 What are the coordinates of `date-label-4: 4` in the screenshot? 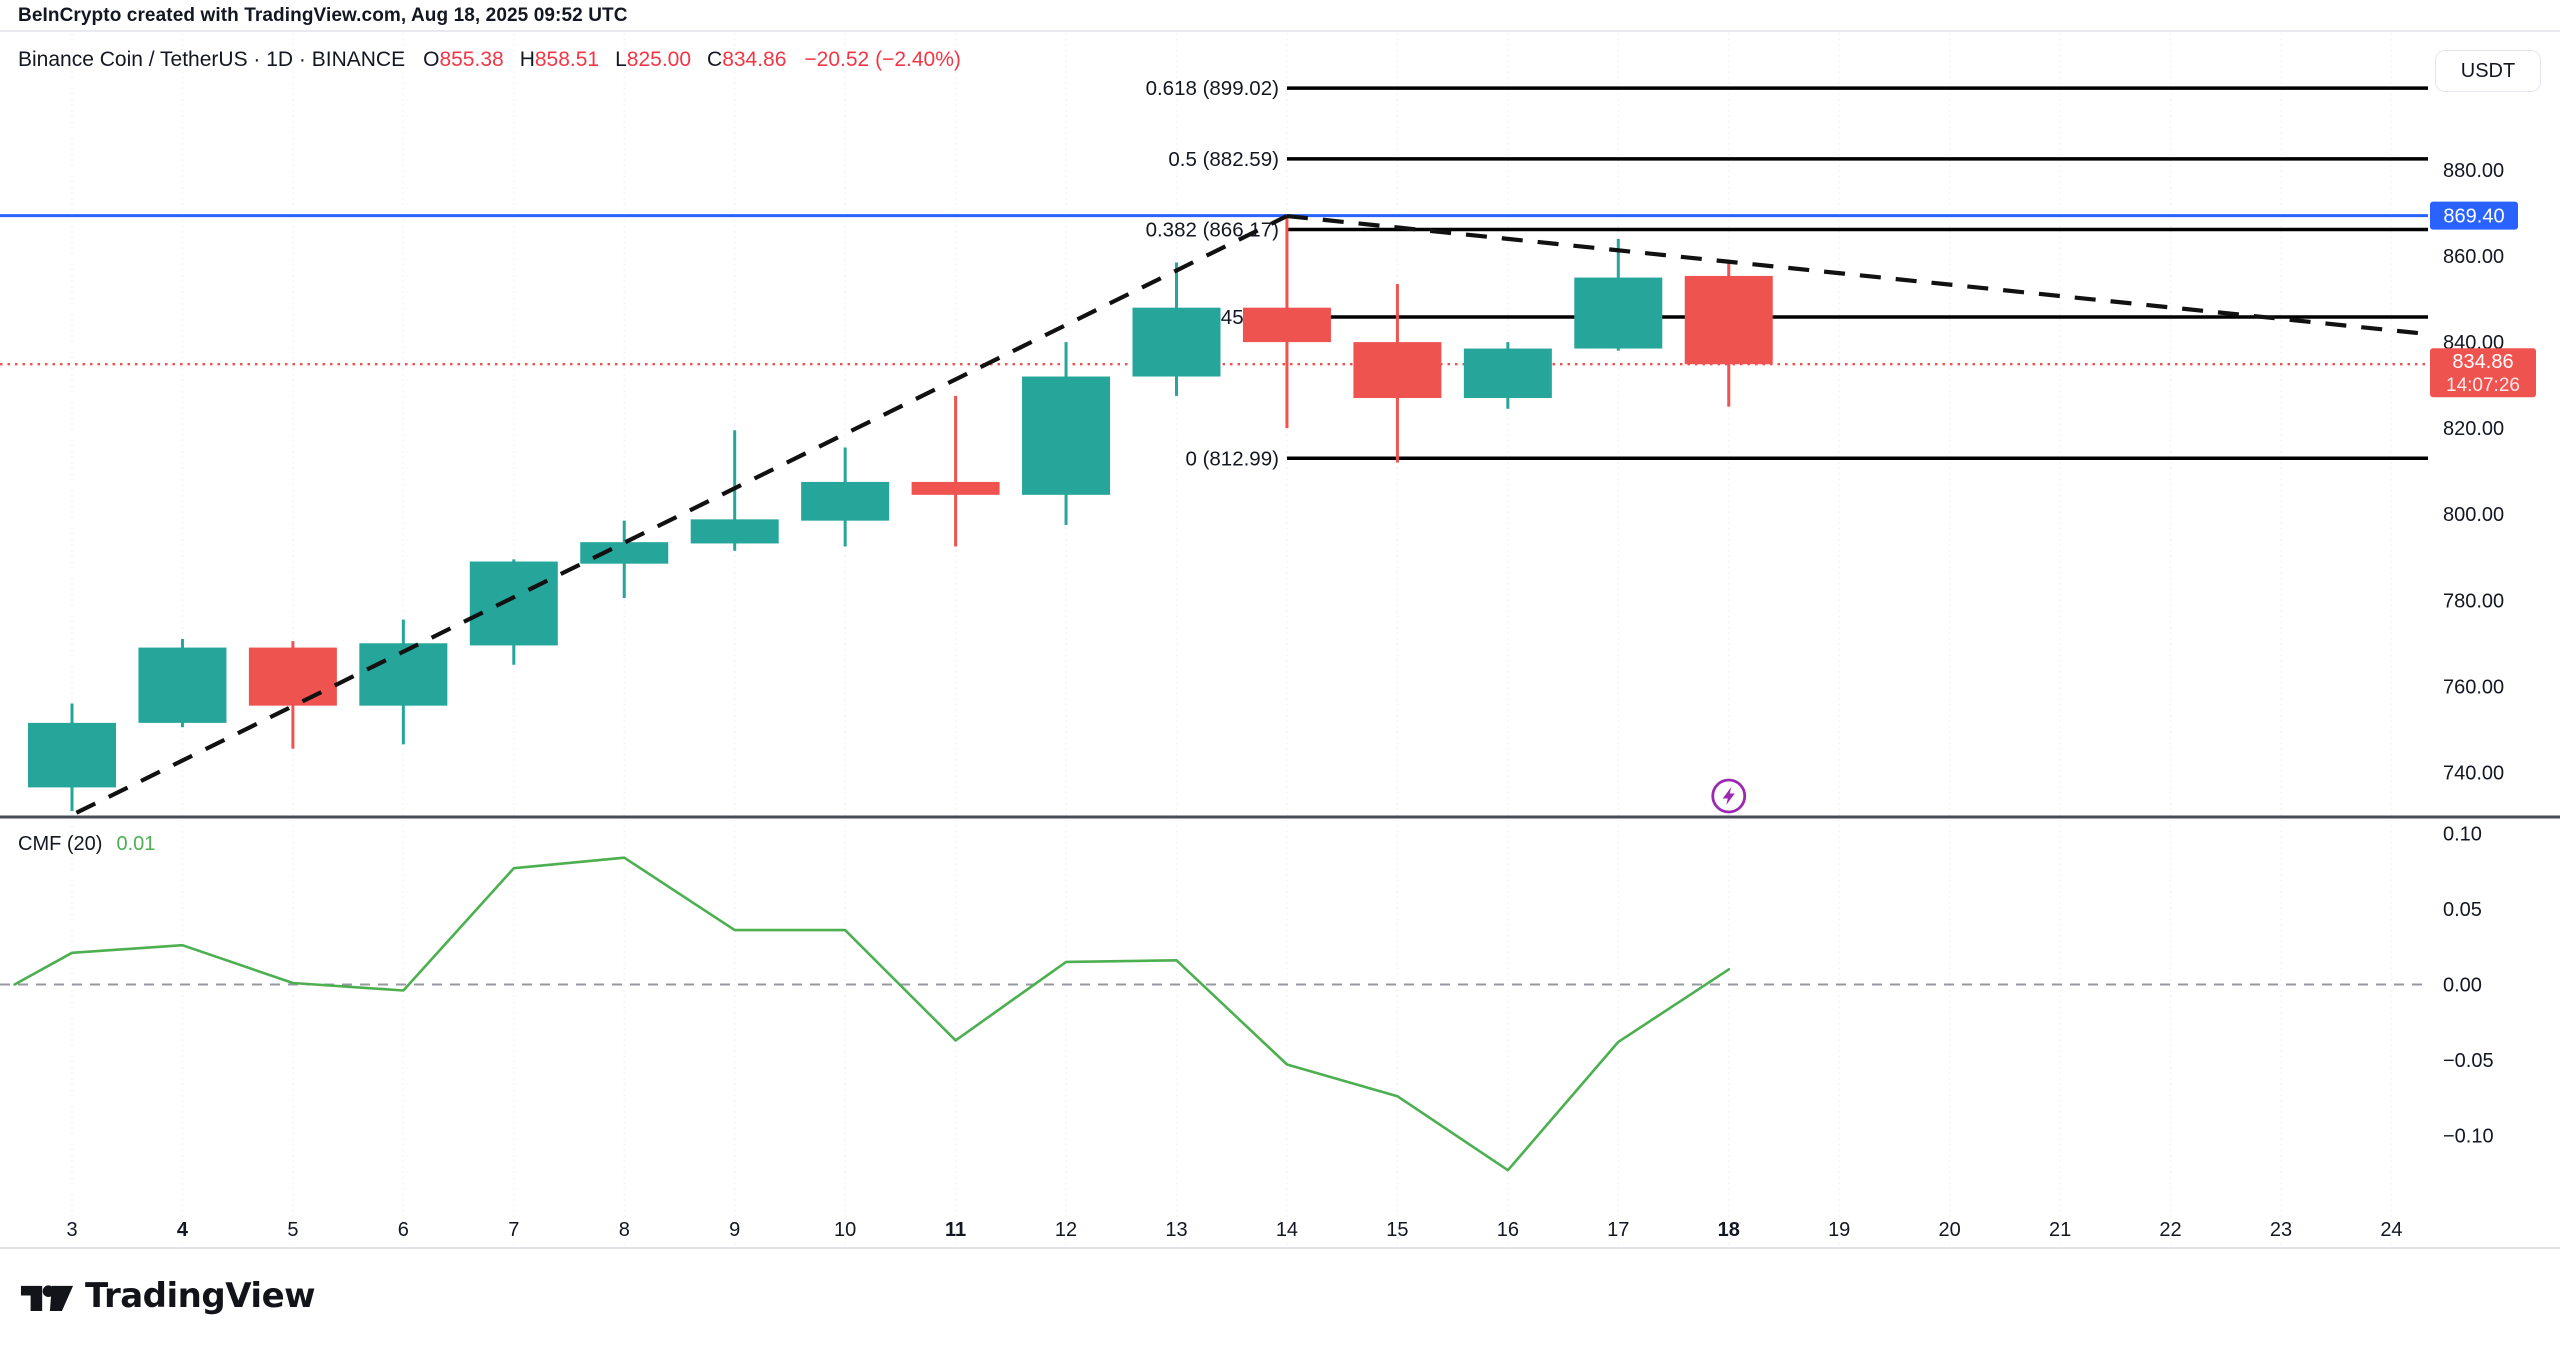 It's located at (183, 1230).